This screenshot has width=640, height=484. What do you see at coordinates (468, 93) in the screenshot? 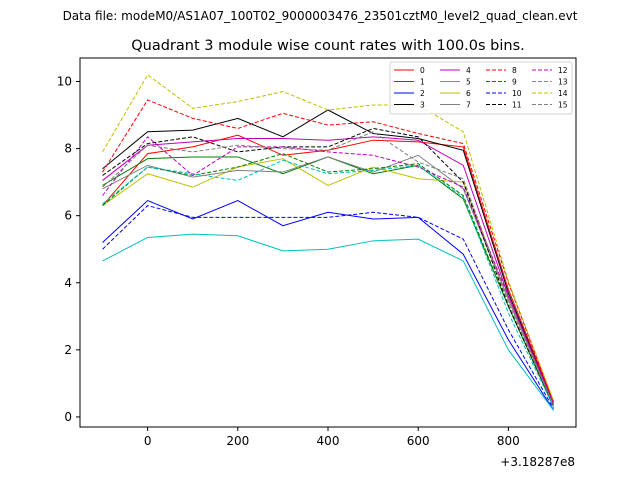
I see `legend-label-6: 6` at bounding box center [468, 93].